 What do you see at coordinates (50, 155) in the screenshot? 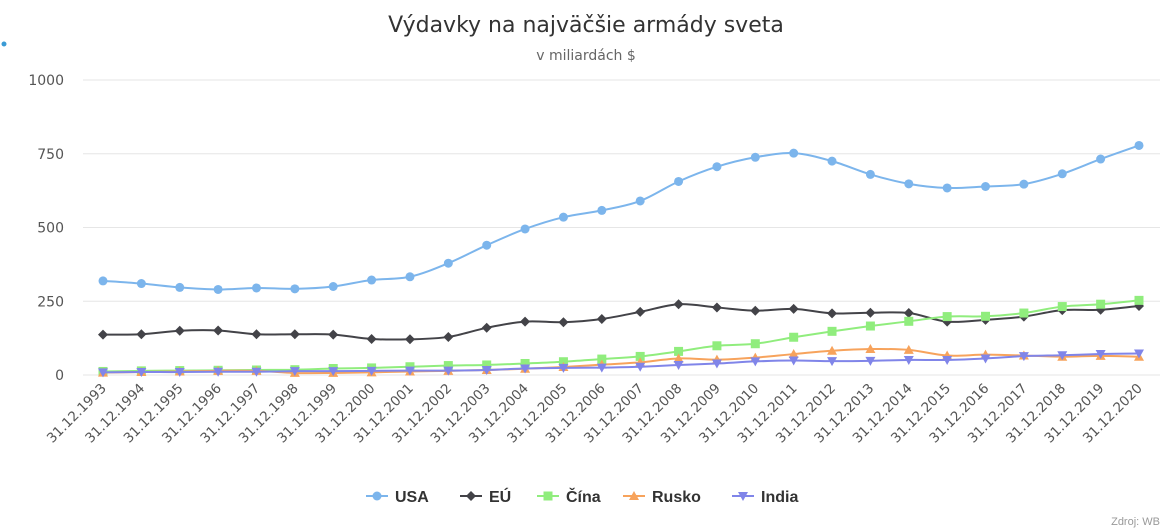
I see `y-tick-label: 750` at bounding box center [50, 155].